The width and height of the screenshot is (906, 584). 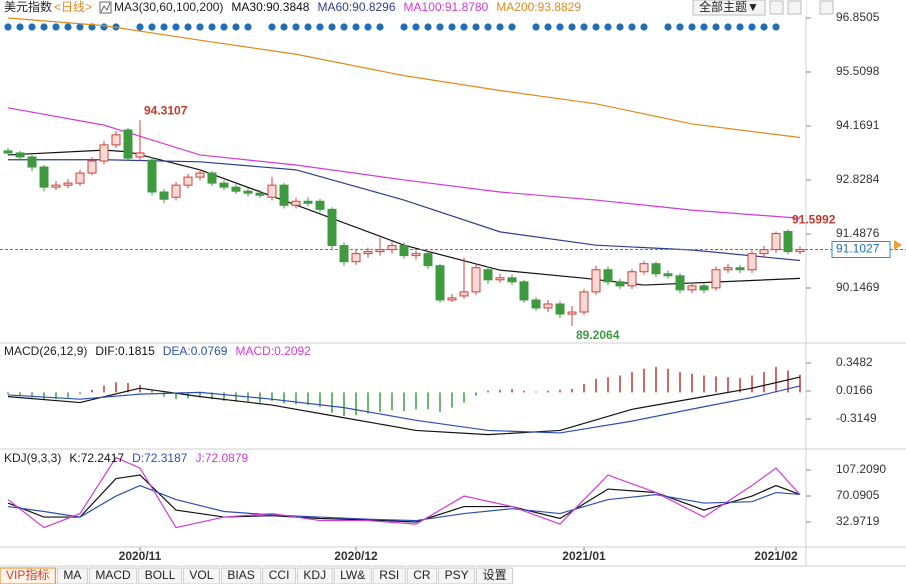 I want to click on tab-label: CCI, so click(x=279, y=575).